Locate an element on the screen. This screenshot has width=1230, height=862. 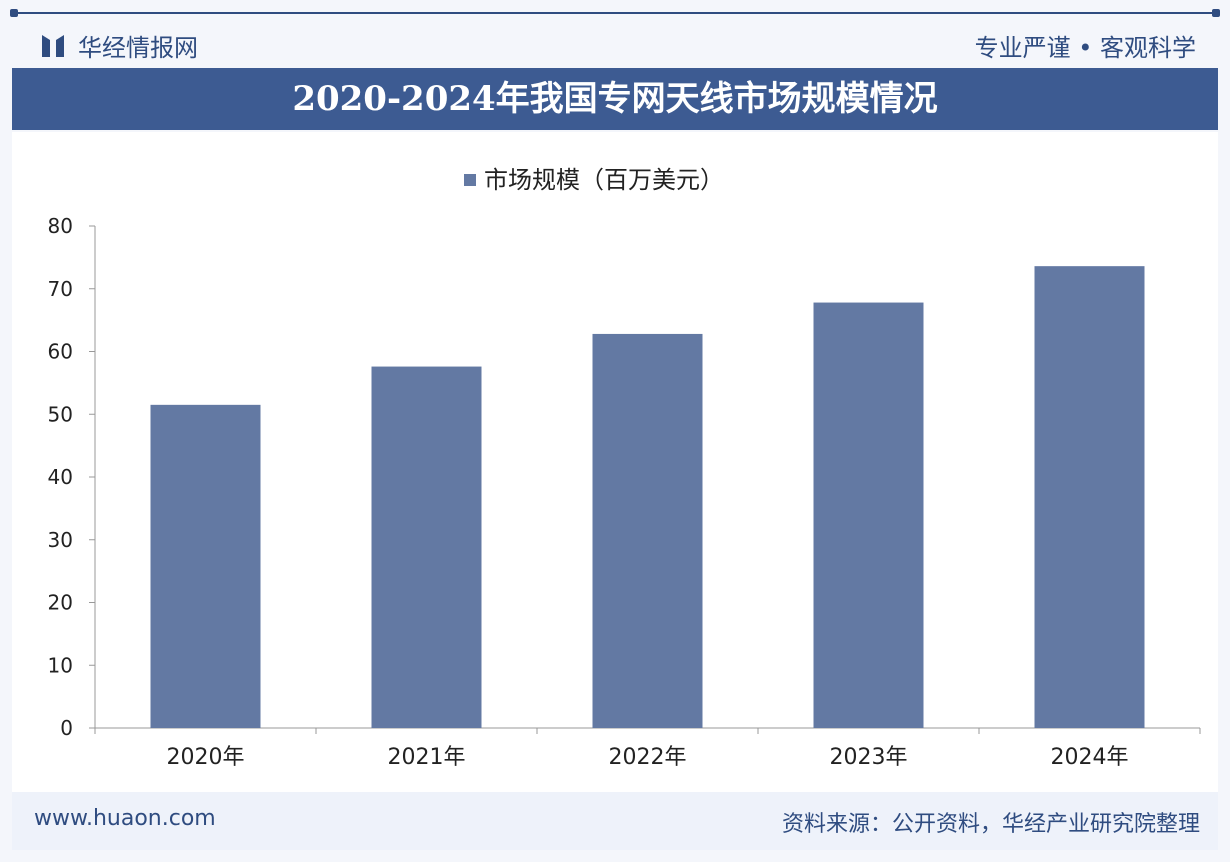
chart-title: 2020-2024年我国专网天线市场规模情况 is located at coordinates (615, 99).